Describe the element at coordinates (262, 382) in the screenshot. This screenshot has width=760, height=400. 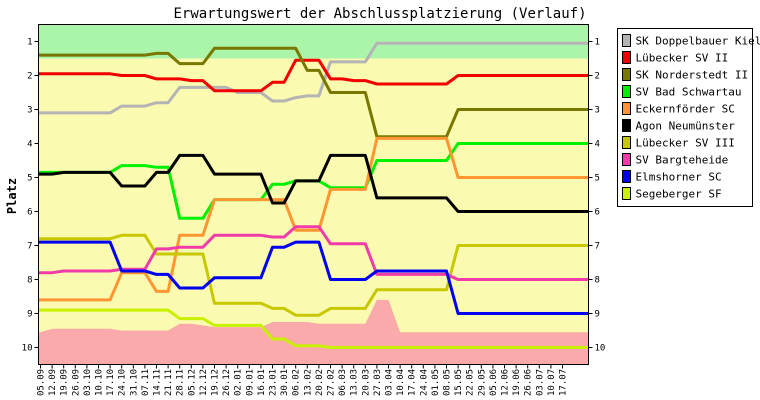
I see `x-tick-label: 16.01` at that location.